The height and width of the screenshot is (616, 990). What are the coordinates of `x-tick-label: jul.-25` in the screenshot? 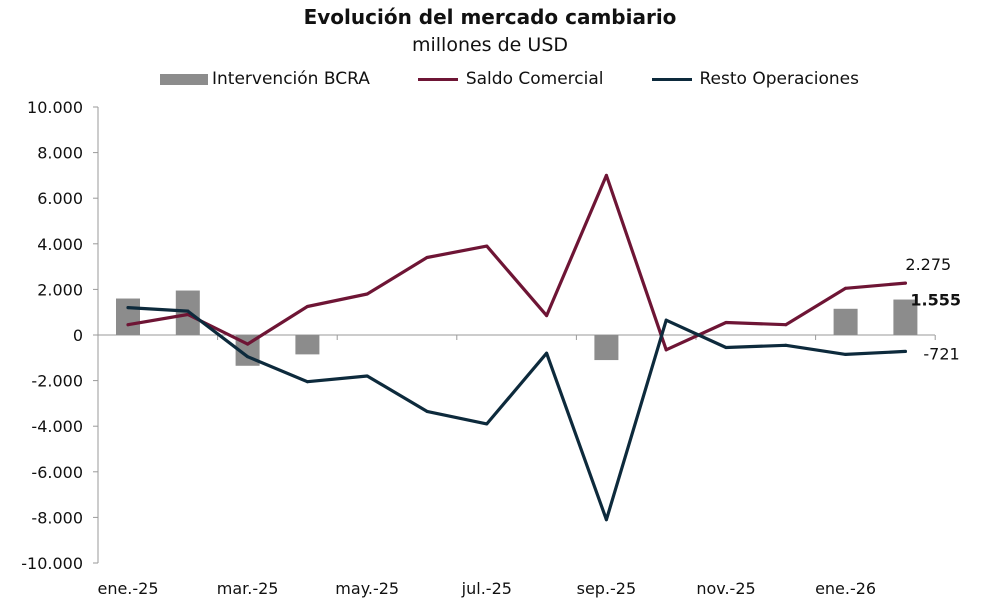 It's located at (486, 588).